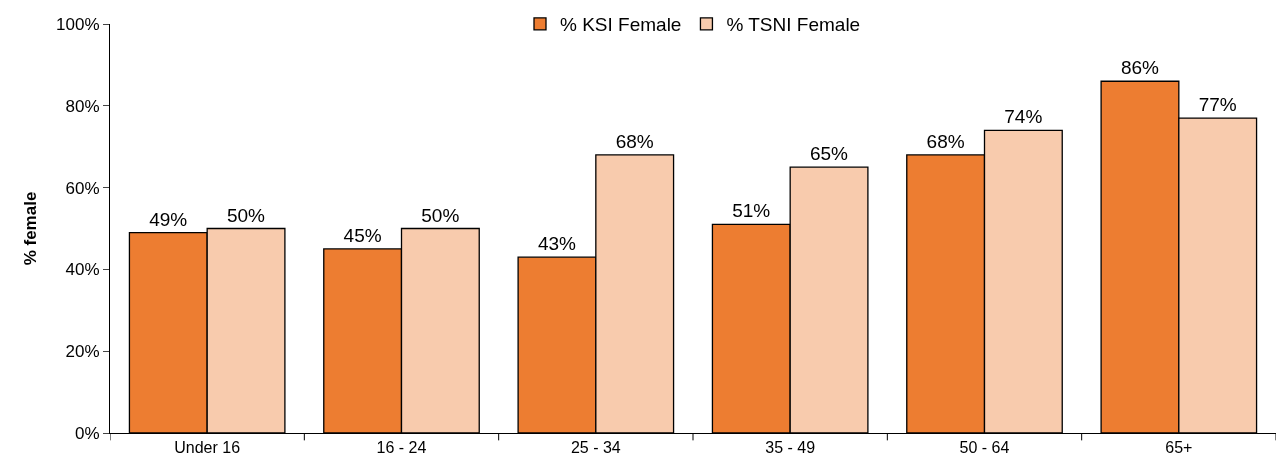 Image resolution: width=1281 pixels, height=473 pixels. Describe the element at coordinates (168, 219) in the screenshot. I see `data-label: 49%` at that location.